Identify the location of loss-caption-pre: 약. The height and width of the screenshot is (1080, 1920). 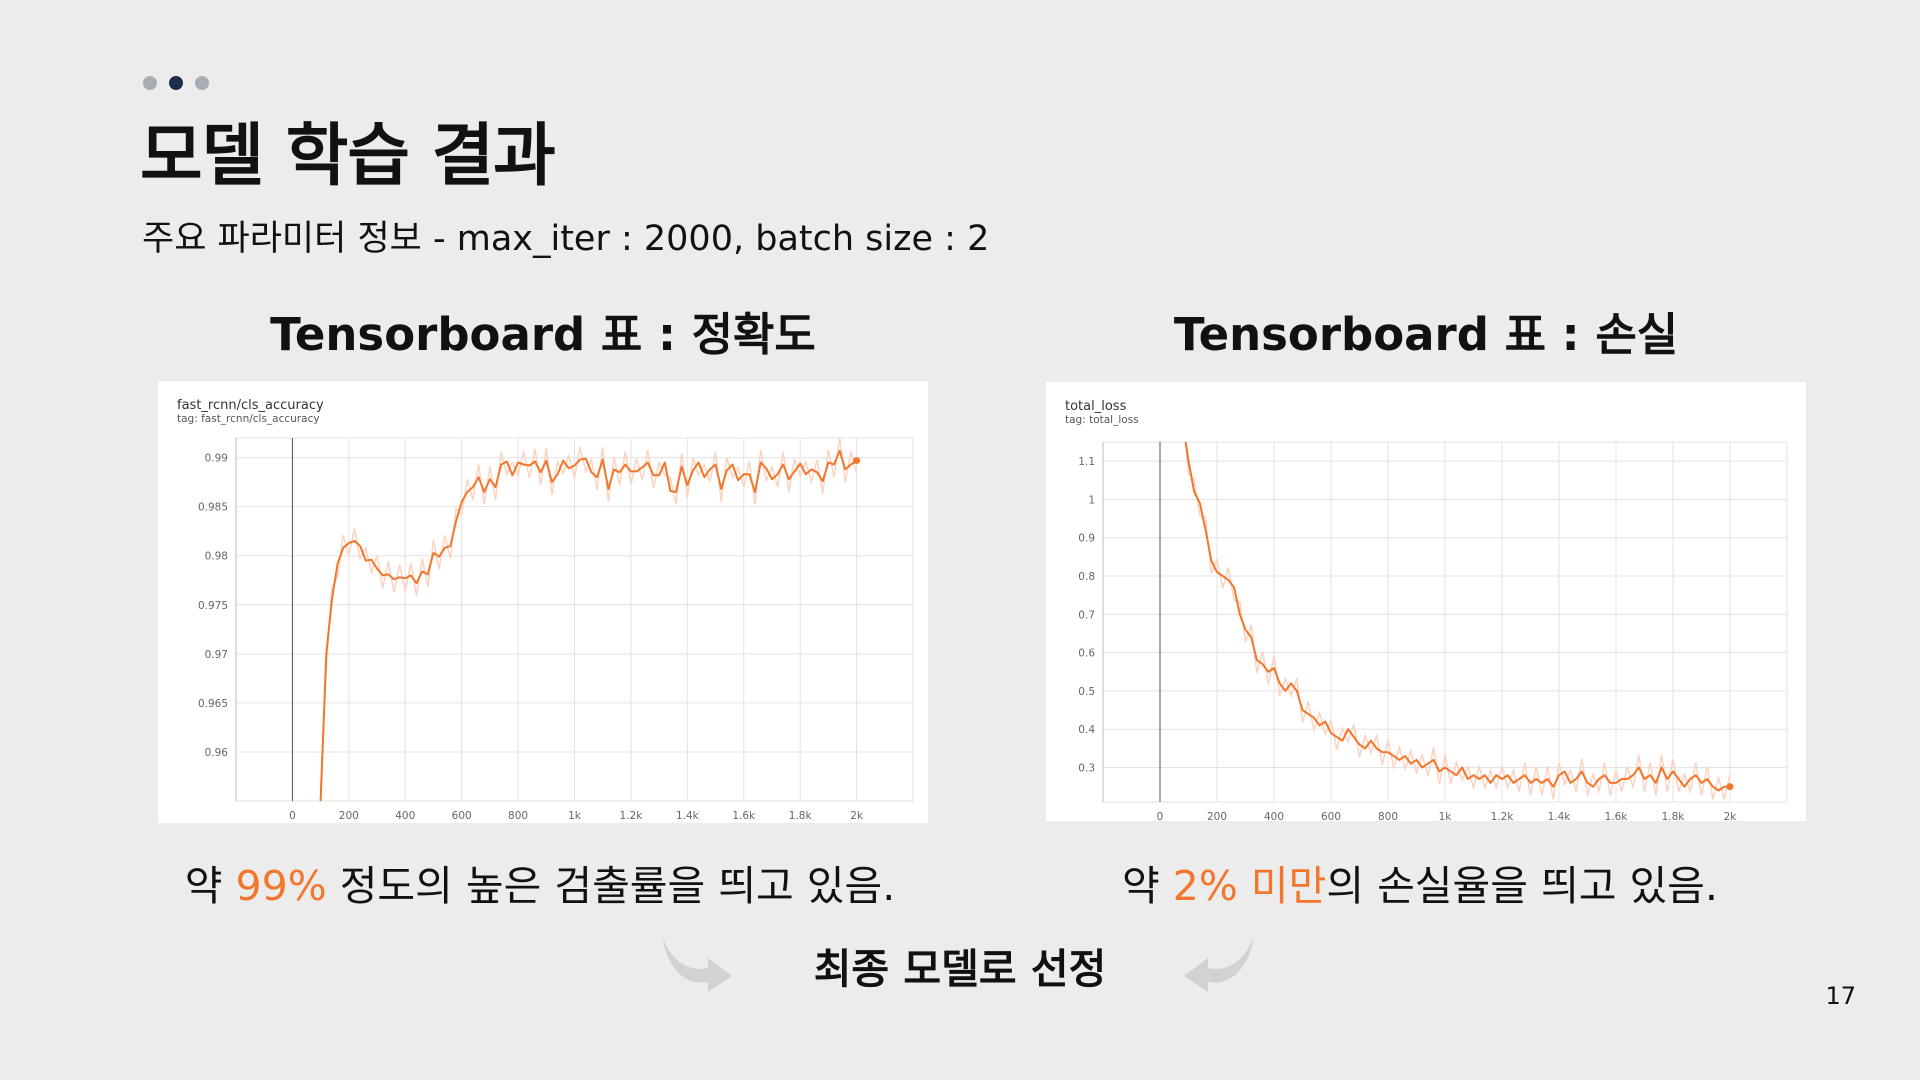
(1147, 886).